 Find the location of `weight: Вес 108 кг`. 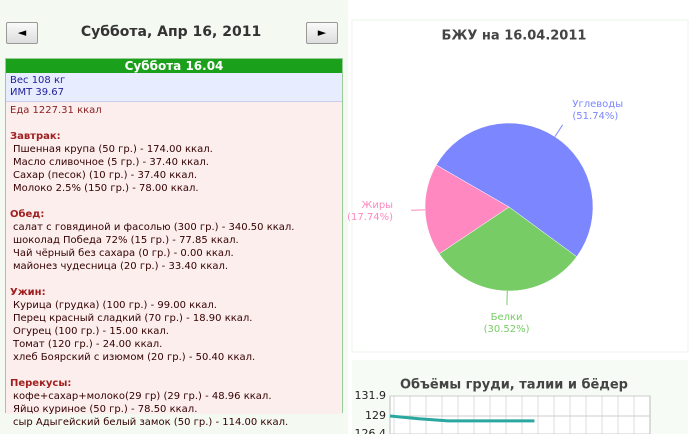

weight: Вес 108 кг is located at coordinates (38, 80).